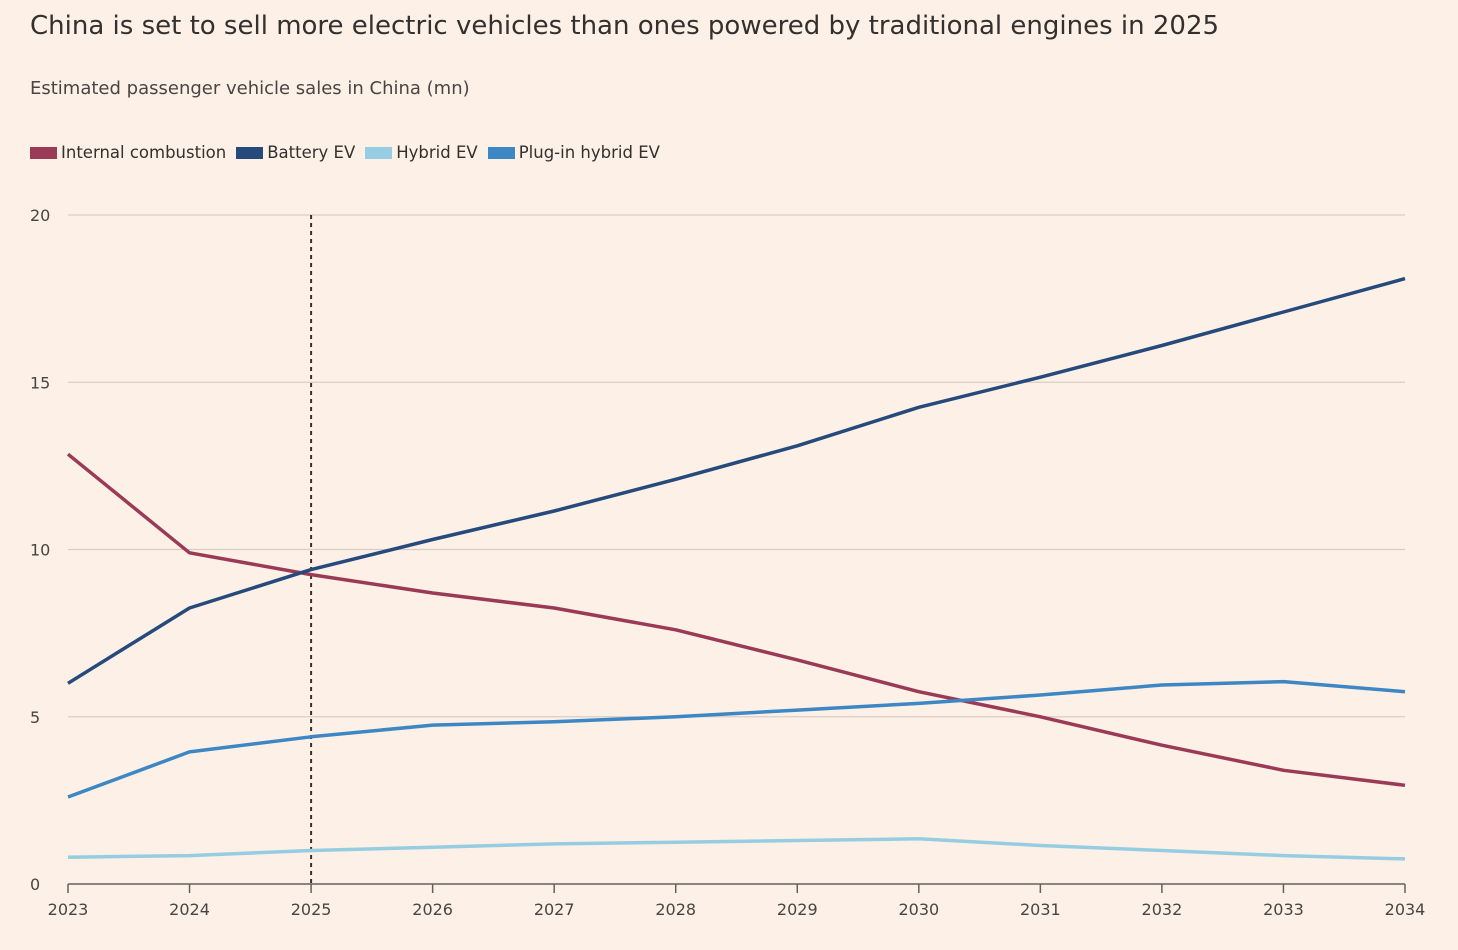 Image resolution: width=1458 pixels, height=950 pixels. What do you see at coordinates (554, 909) in the screenshot?
I see `x-tick-label: 2027` at bounding box center [554, 909].